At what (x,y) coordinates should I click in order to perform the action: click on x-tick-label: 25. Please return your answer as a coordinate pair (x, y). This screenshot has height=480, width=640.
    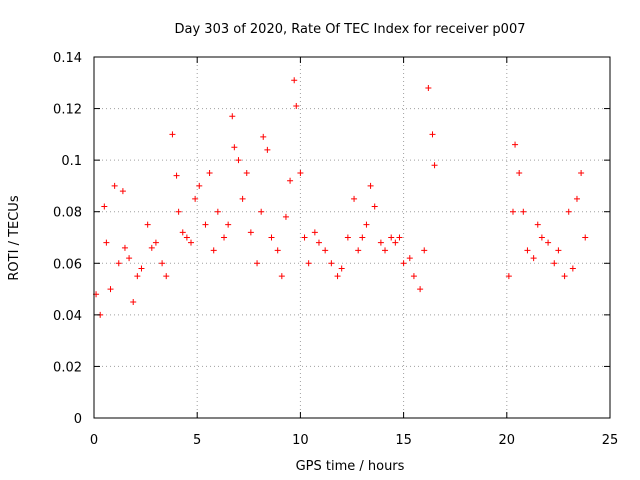
    Looking at the image, I should click on (610, 440).